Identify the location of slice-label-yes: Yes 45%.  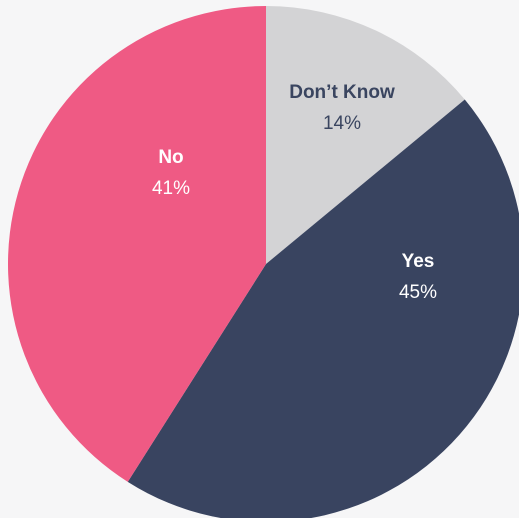
(418, 277).